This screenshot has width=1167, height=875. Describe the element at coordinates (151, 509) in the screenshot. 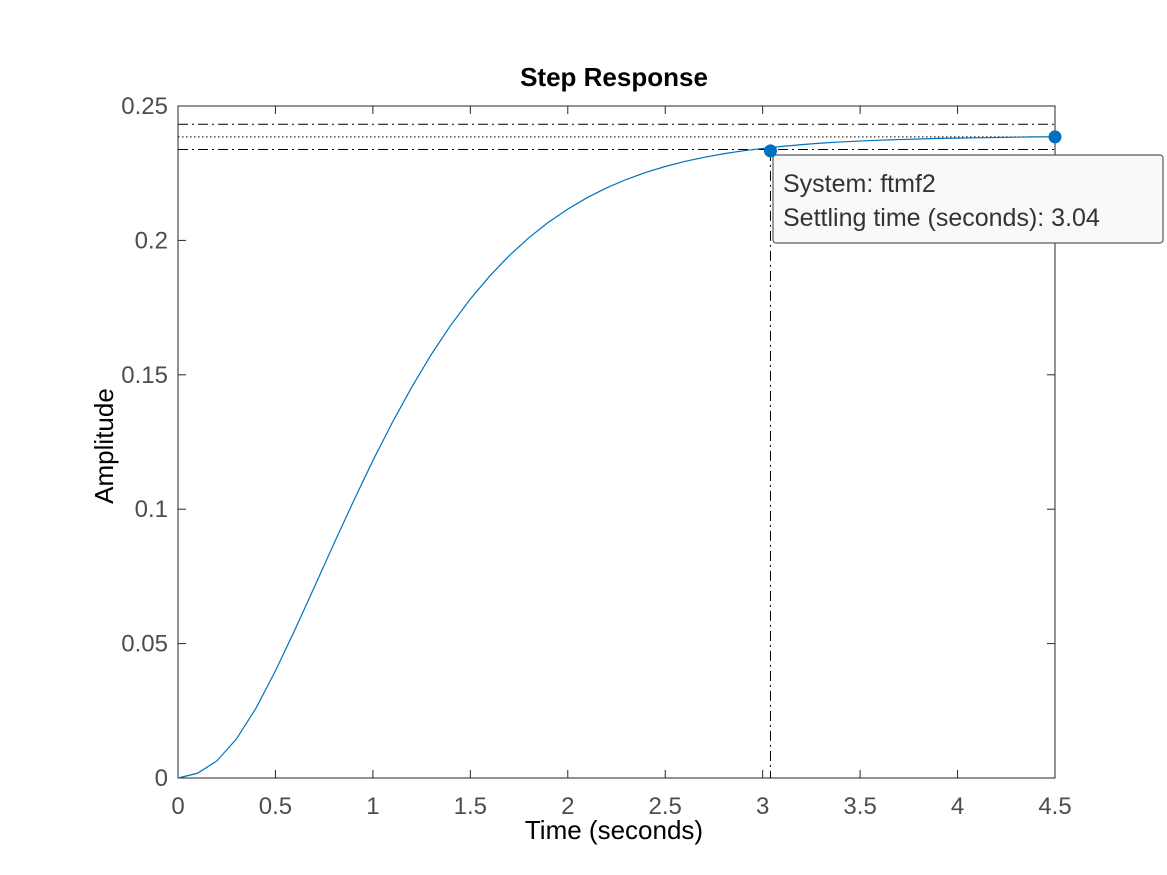

I see `y-tick-label: 0.1` at that location.